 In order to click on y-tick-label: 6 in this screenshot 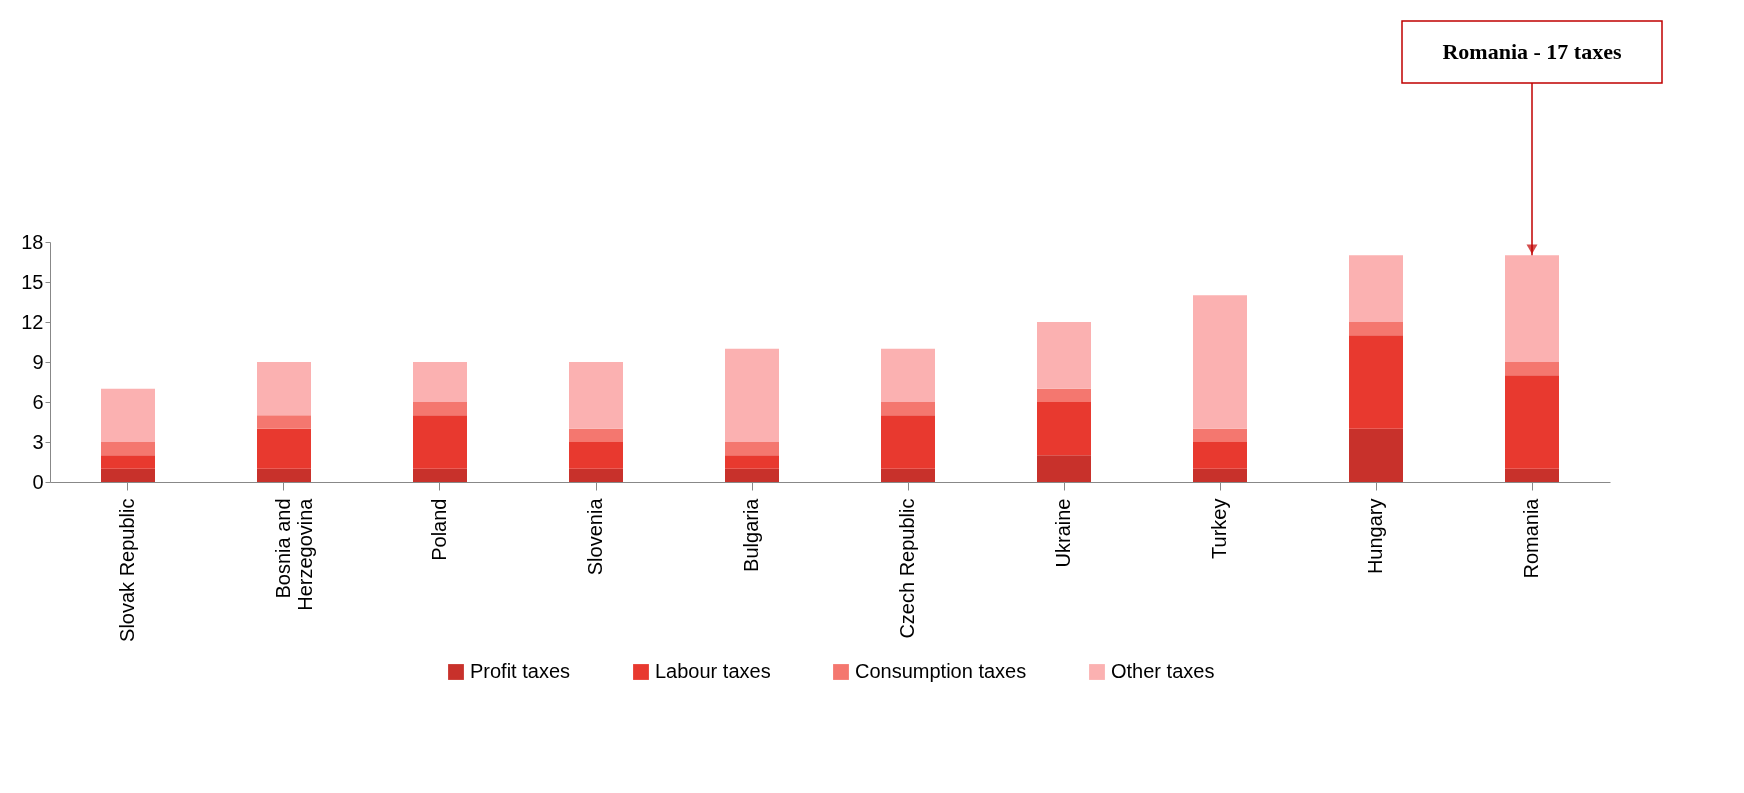, I will do `click(38, 401)`.